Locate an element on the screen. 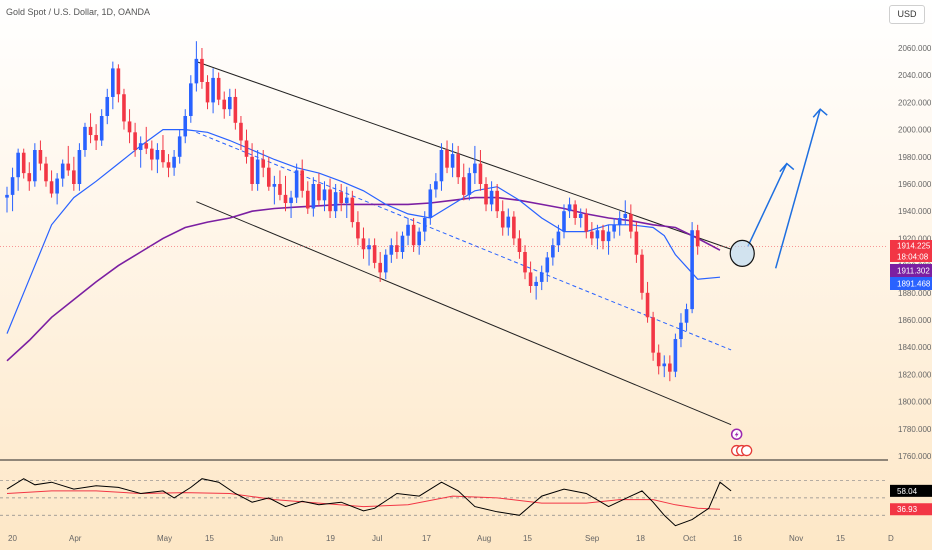 This screenshot has width=932, height=555. price-tick: 1760.000 is located at coordinates (915, 456).